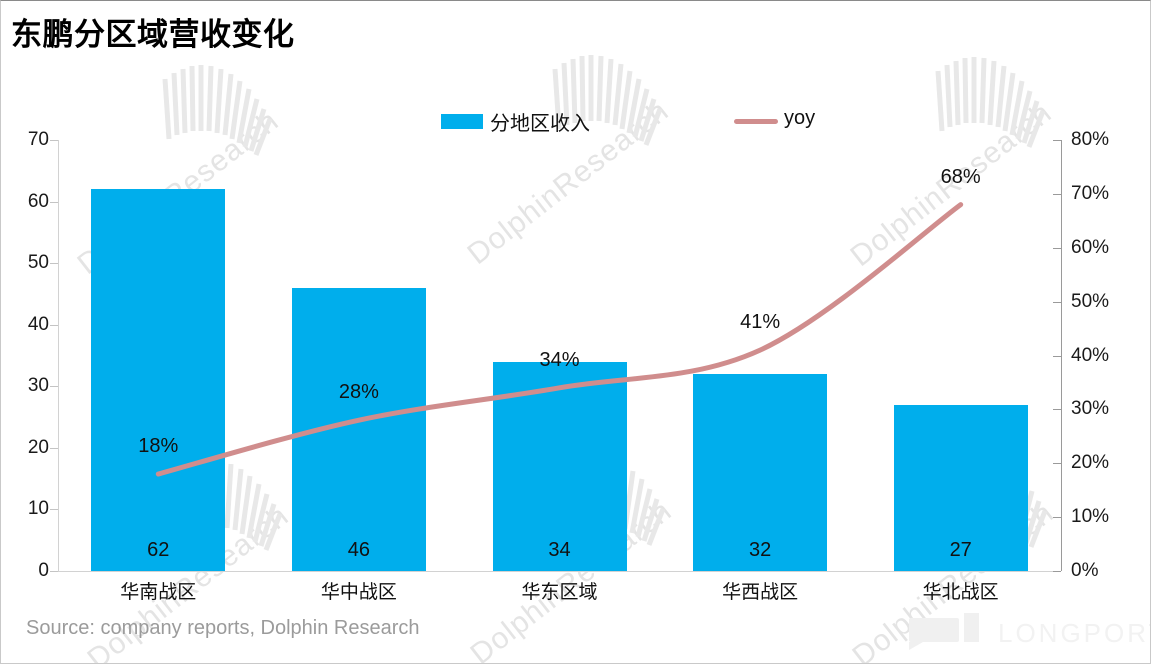 The width and height of the screenshot is (1151, 664). What do you see at coordinates (559, 550) in the screenshot?
I see `bar-value-label: 34` at bounding box center [559, 550].